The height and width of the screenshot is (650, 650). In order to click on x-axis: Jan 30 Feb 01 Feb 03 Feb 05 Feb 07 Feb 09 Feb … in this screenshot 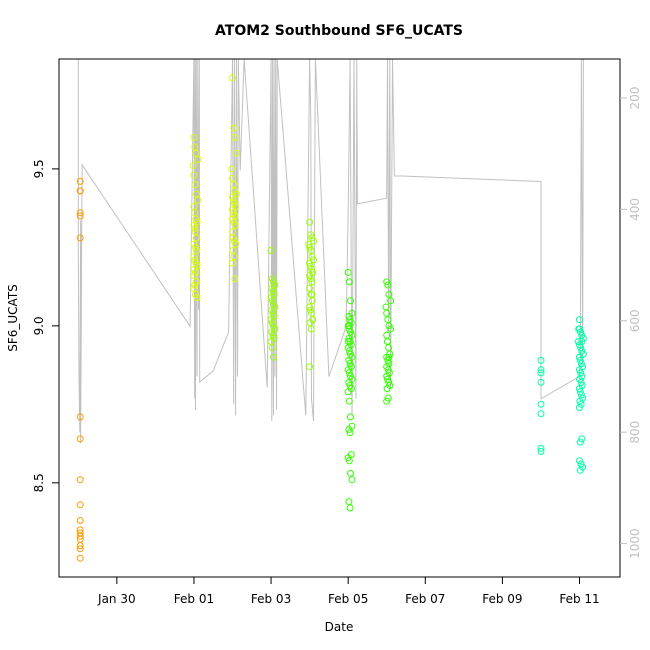, I will do `click(348, 591)`.